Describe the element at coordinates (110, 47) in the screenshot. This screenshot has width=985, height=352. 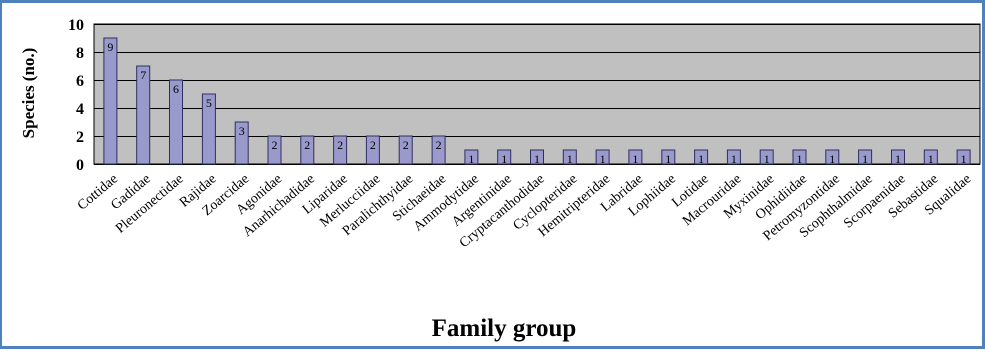
I see `data-label: 9` at that location.